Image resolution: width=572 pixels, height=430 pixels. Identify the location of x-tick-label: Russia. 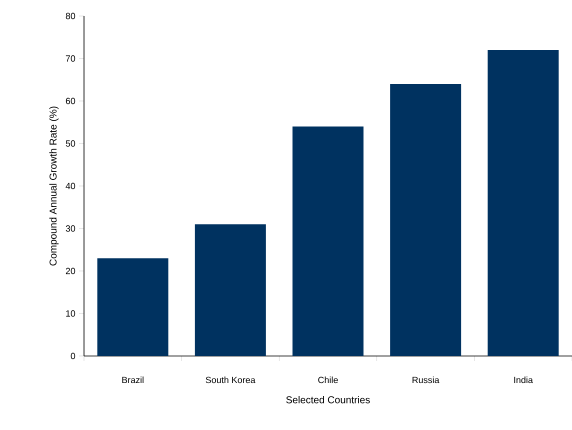
(426, 380).